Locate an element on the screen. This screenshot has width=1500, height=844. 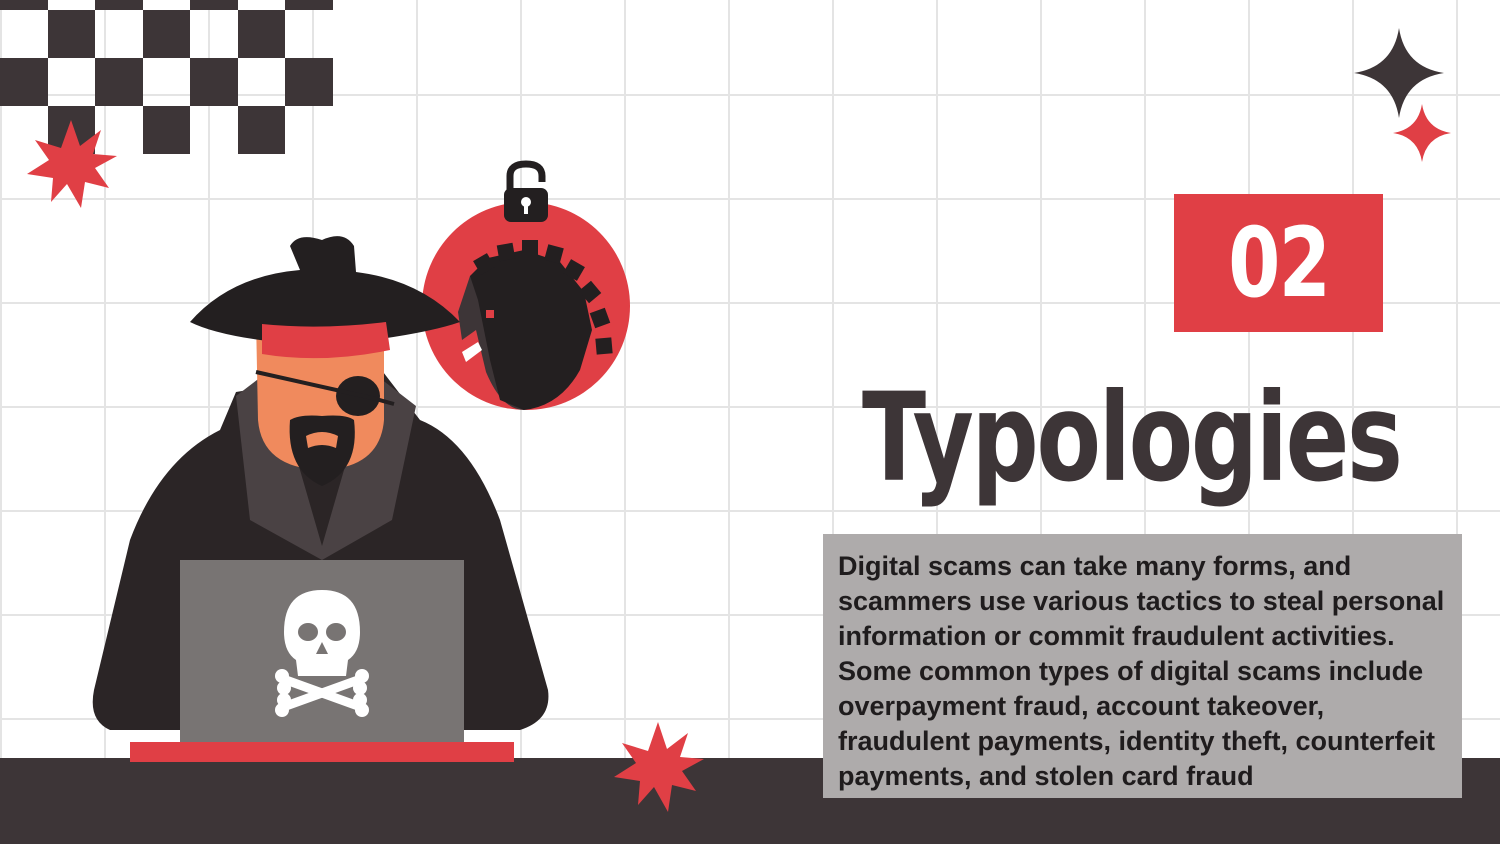
section-number-badge: 02 is located at coordinates (1278, 263).